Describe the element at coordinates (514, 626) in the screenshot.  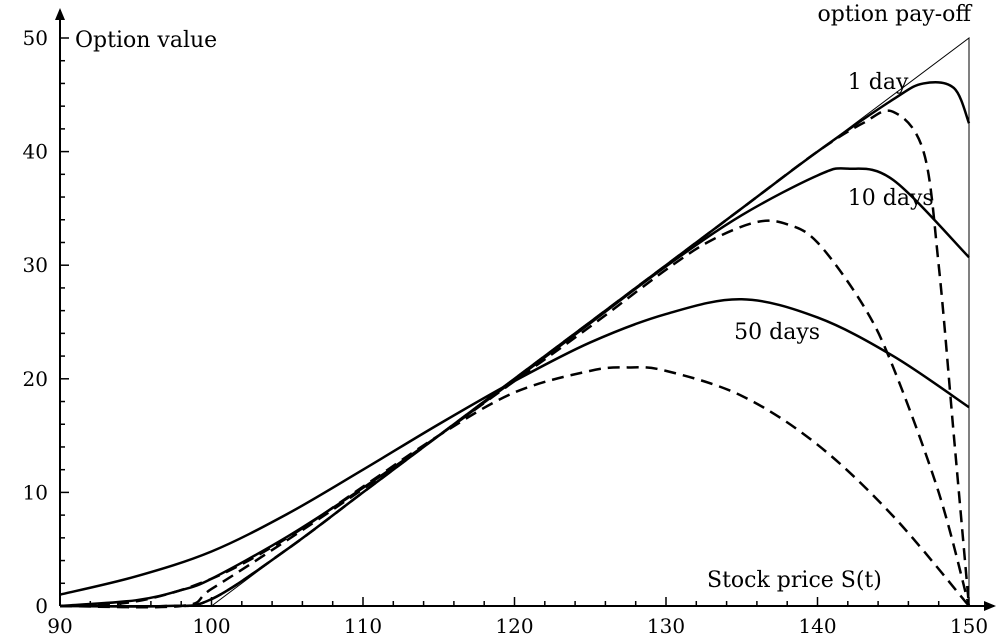
I see `x-tick-label-120: 120` at that location.